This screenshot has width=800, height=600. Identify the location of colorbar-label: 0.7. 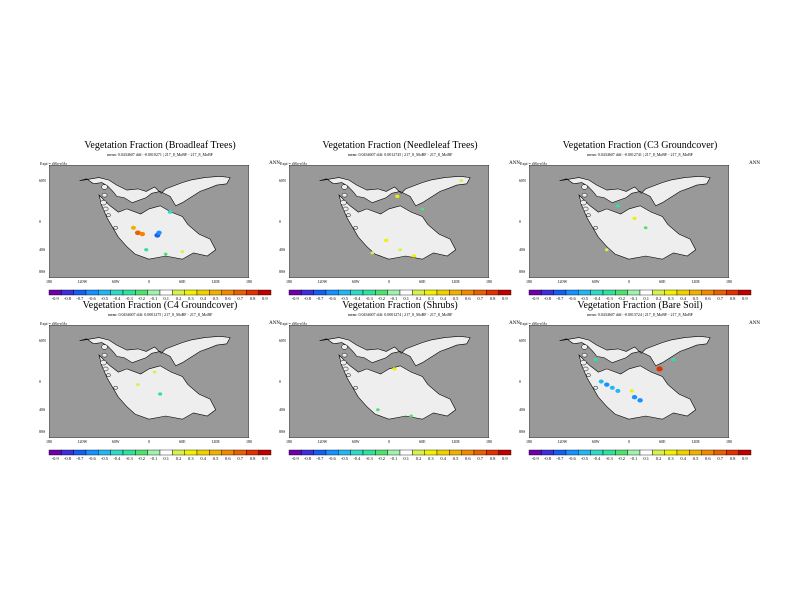
(720, 458).